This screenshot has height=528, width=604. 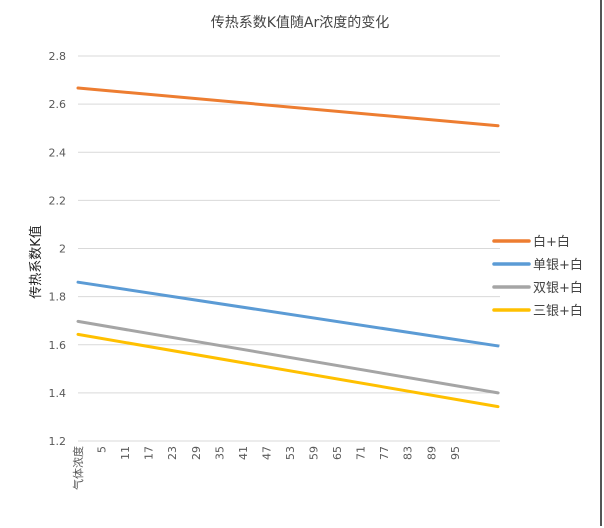 I want to click on x-tick-label: 41, so click(x=243, y=453).